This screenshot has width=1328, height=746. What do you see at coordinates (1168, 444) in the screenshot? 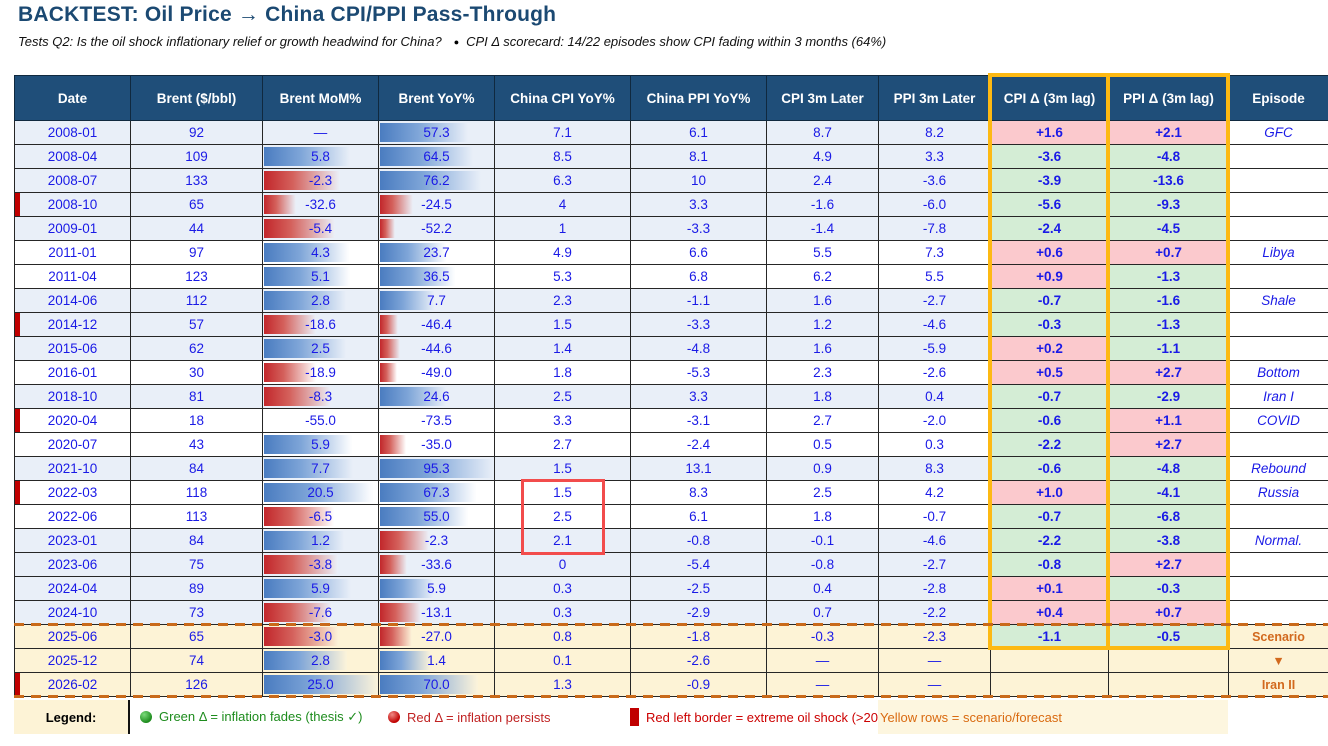
I see `cell-ppi-delta: +2.7` at bounding box center [1168, 444].